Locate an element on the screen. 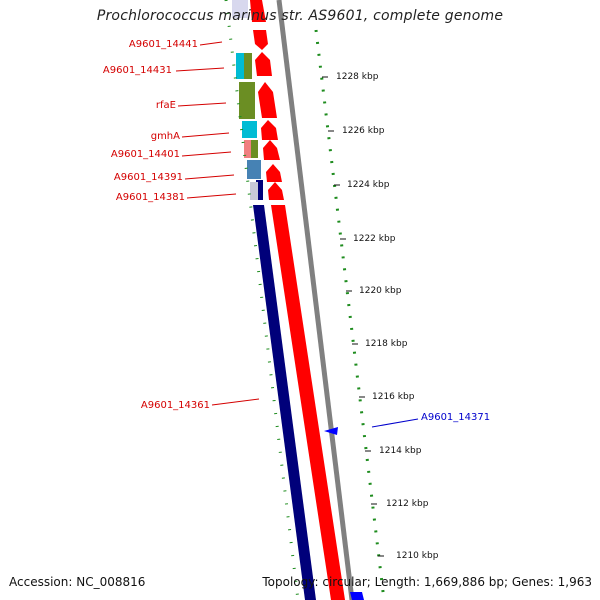 The width and height of the screenshot is (600, 600). gene-gmha-shape is located at coordinates (269, 130).